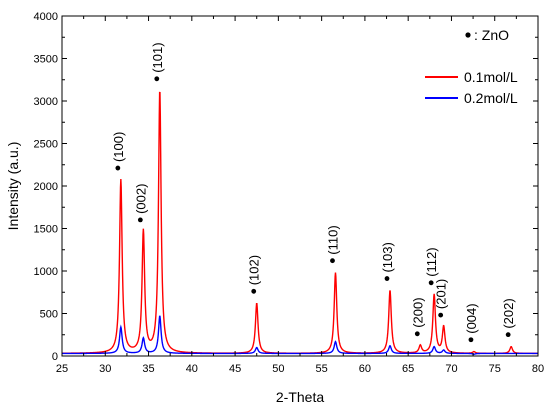 The image size is (550, 412). Describe the element at coordinates (49, 315) in the screenshot. I see `y-tick-label: 500` at that location.